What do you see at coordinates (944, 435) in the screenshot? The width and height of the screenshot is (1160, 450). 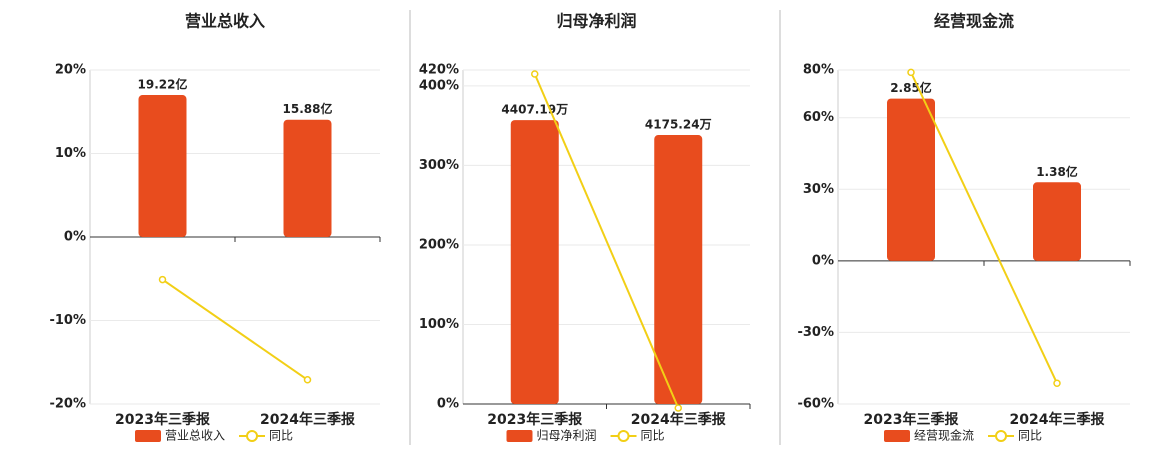 I see `legend-label: 经营现金流` at bounding box center [944, 435].